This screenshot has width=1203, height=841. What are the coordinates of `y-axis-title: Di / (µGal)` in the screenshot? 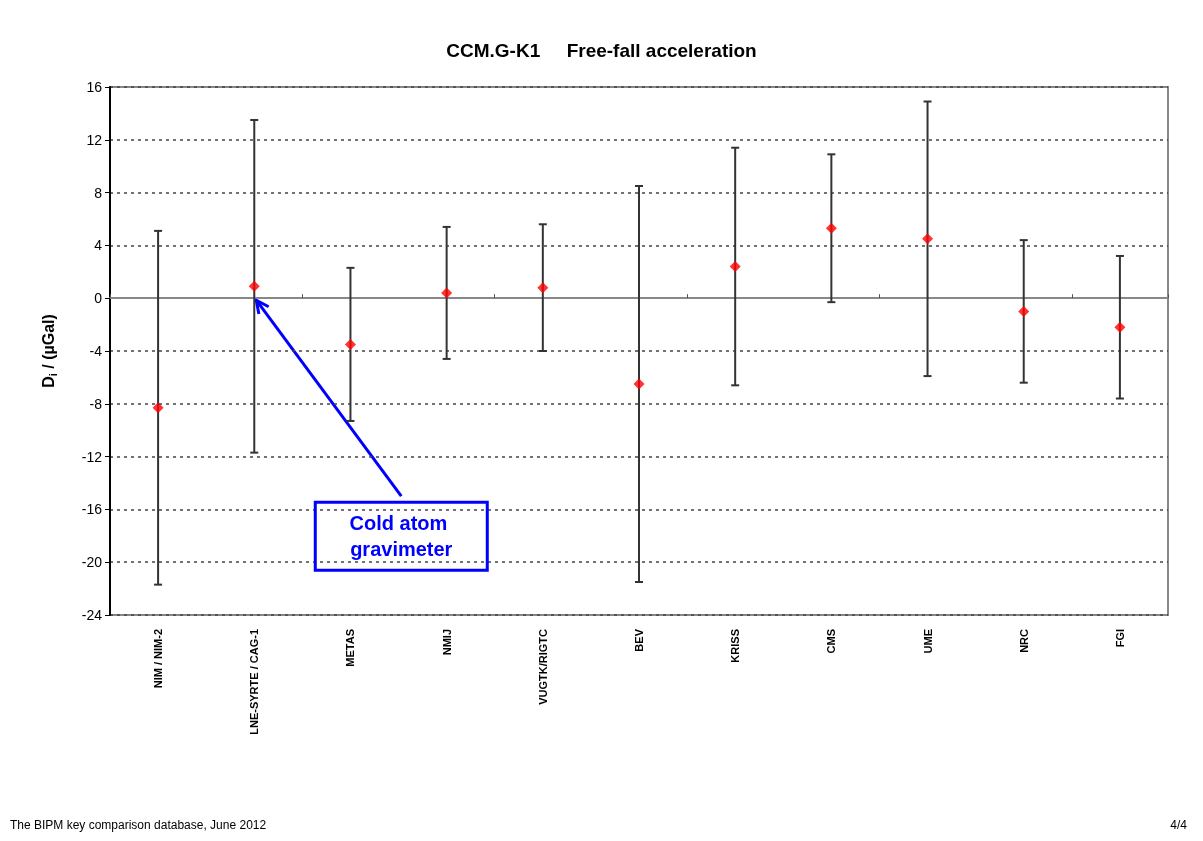 It's located at (49, 351).